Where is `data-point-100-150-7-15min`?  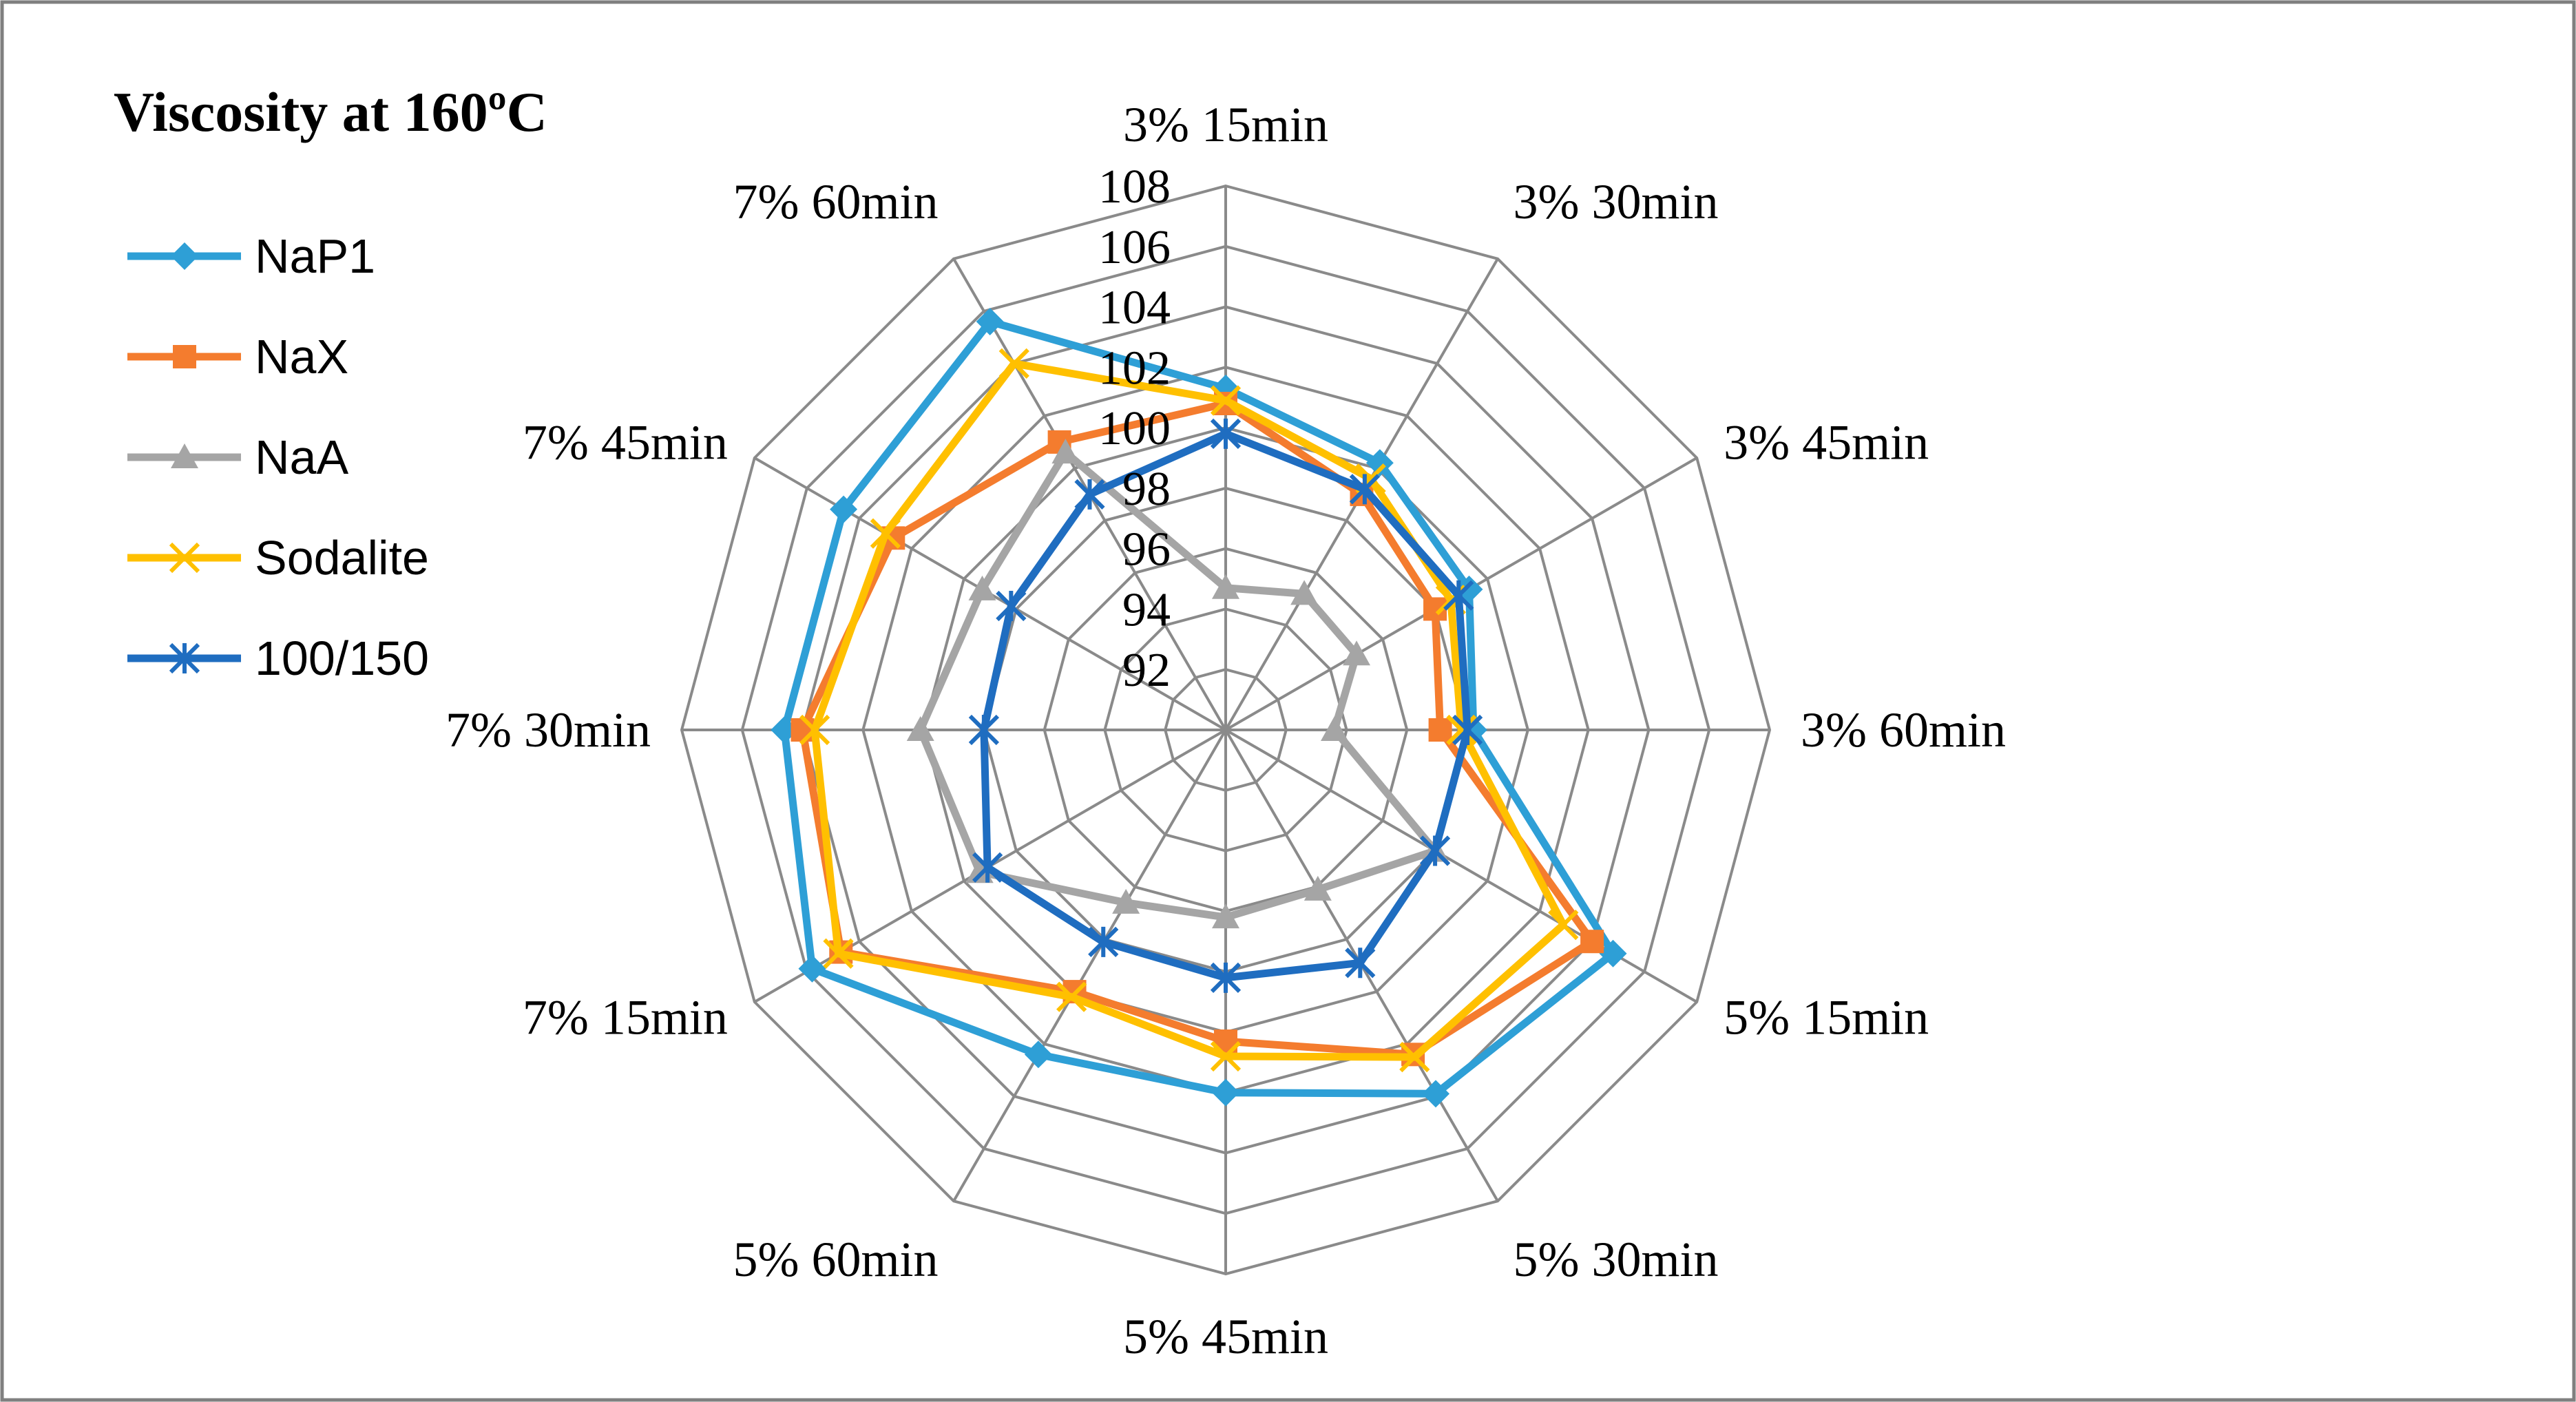 data-point-100-150-7-15min is located at coordinates (987, 868).